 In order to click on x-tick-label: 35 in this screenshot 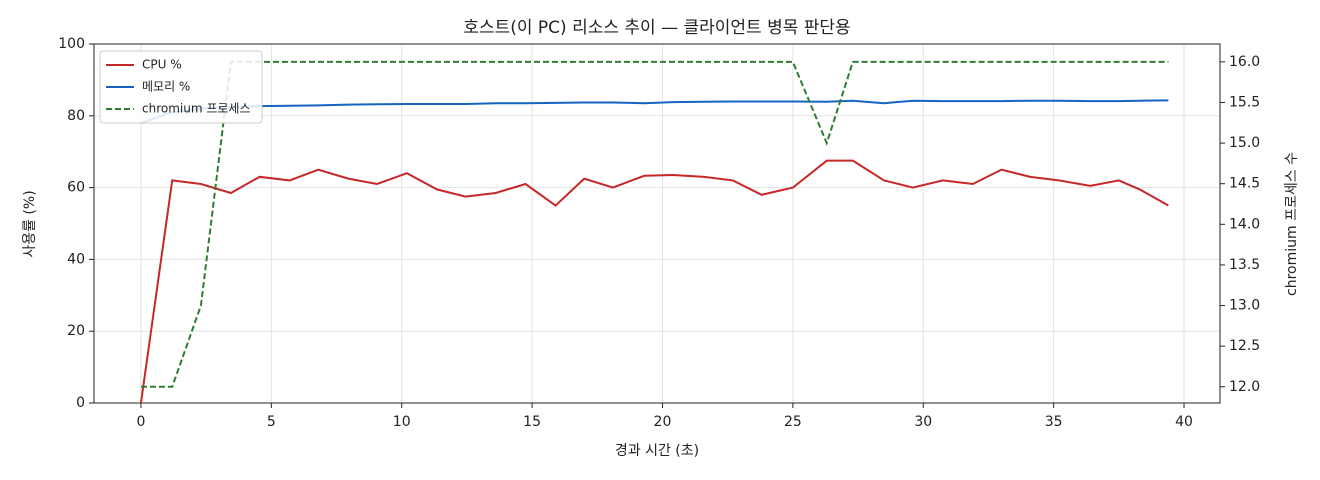, I will do `click(1054, 422)`.